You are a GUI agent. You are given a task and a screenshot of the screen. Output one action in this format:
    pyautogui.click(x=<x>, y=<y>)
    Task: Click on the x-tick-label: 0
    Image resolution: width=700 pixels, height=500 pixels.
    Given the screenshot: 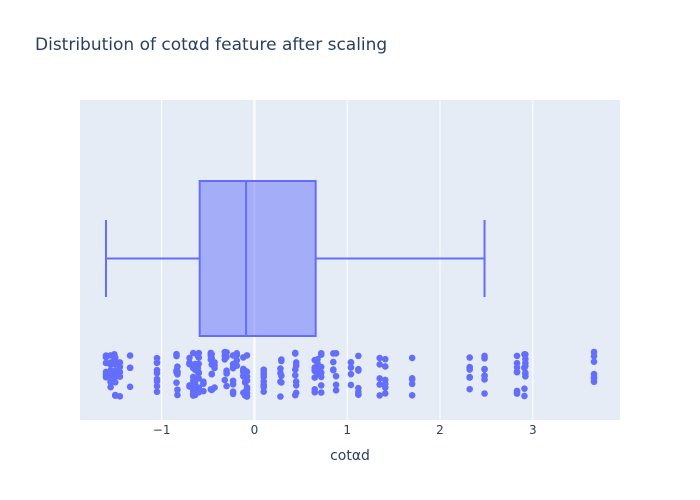 What is the action you would take?
    pyautogui.click(x=255, y=430)
    